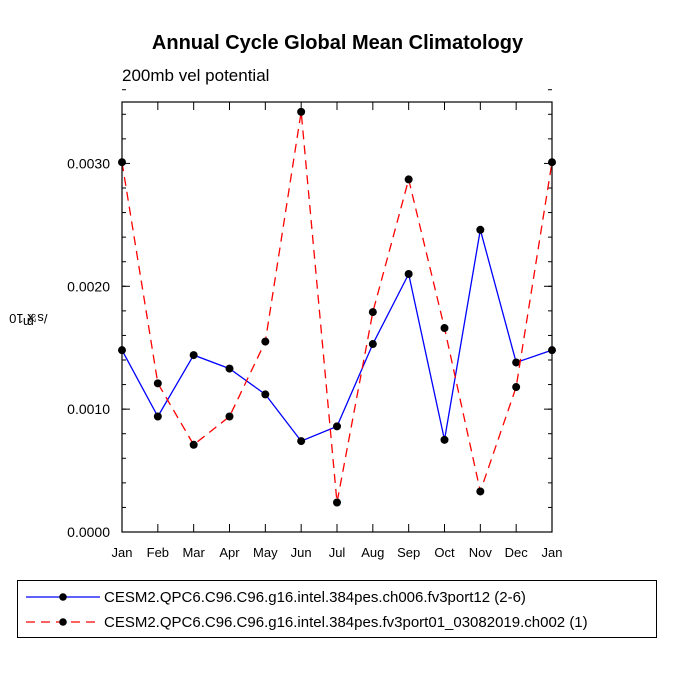 This screenshot has height=675, width=675. What do you see at coordinates (88, 532) in the screenshot?
I see `y-tick-label-0: 0.0000` at bounding box center [88, 532].